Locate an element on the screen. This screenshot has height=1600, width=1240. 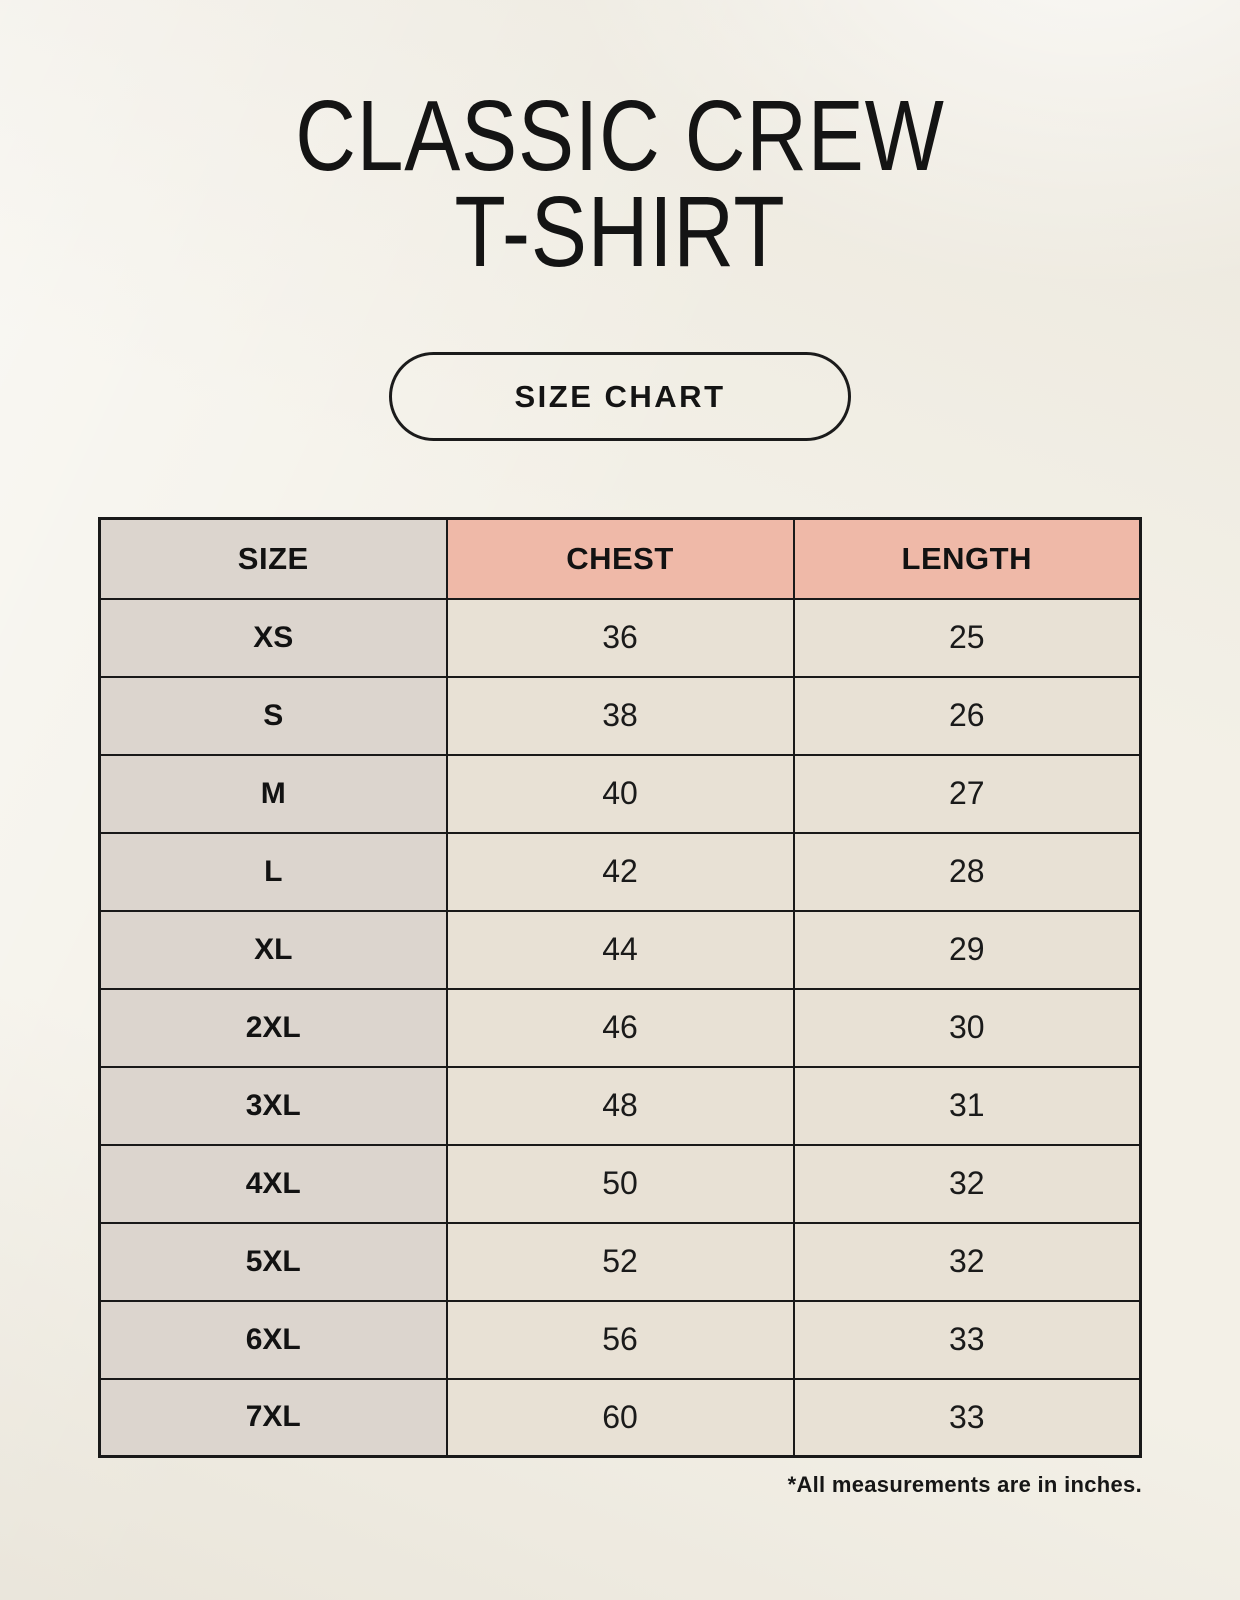
size-cell: M is located at coordinates (273, 793).